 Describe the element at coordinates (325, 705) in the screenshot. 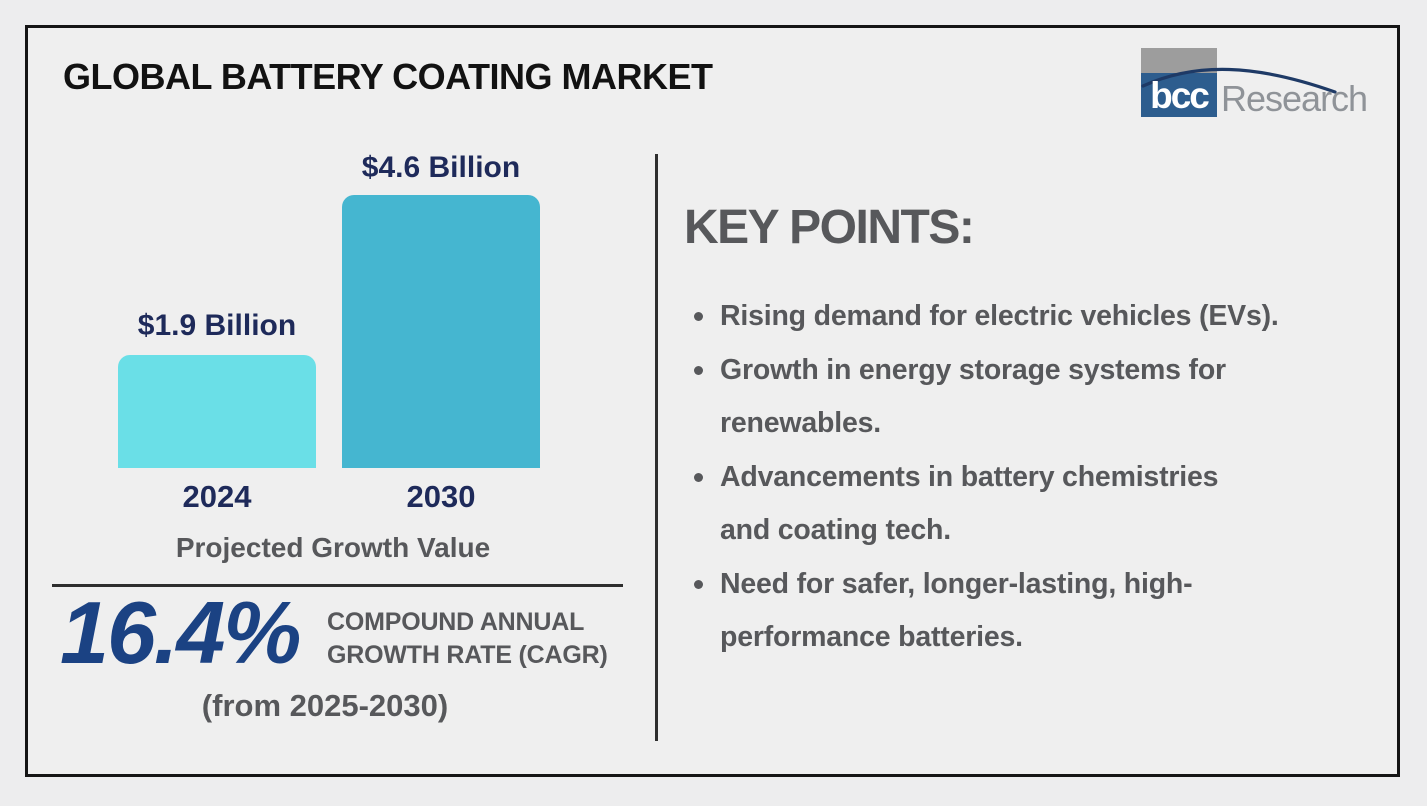

I see `cagr-period: (from 2025-2030)` at that location.